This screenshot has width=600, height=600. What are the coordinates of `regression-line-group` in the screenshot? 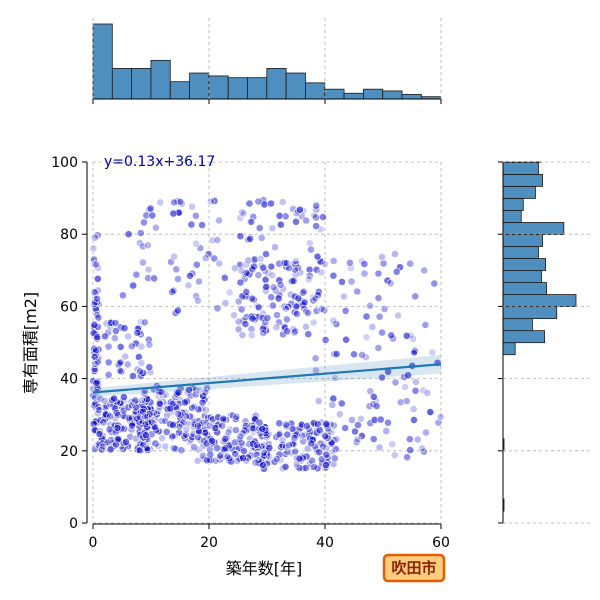 It's located at (267, 375).